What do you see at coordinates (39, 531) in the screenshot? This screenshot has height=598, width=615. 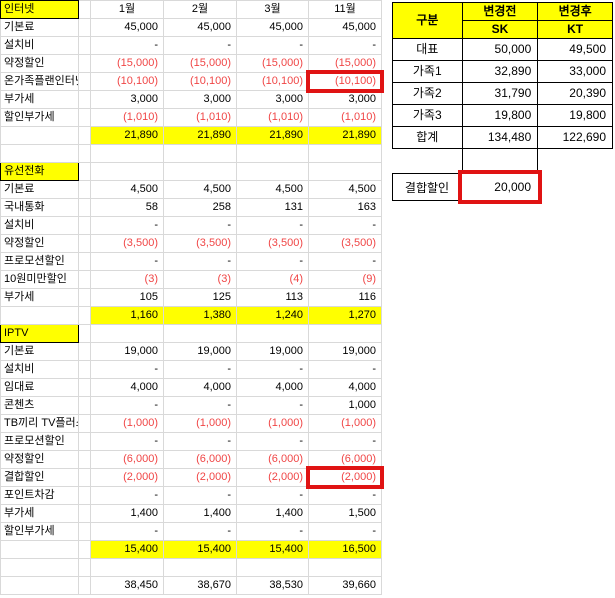 I see `row-label-cell: 할인부가세` at bounding box center [39, 531].